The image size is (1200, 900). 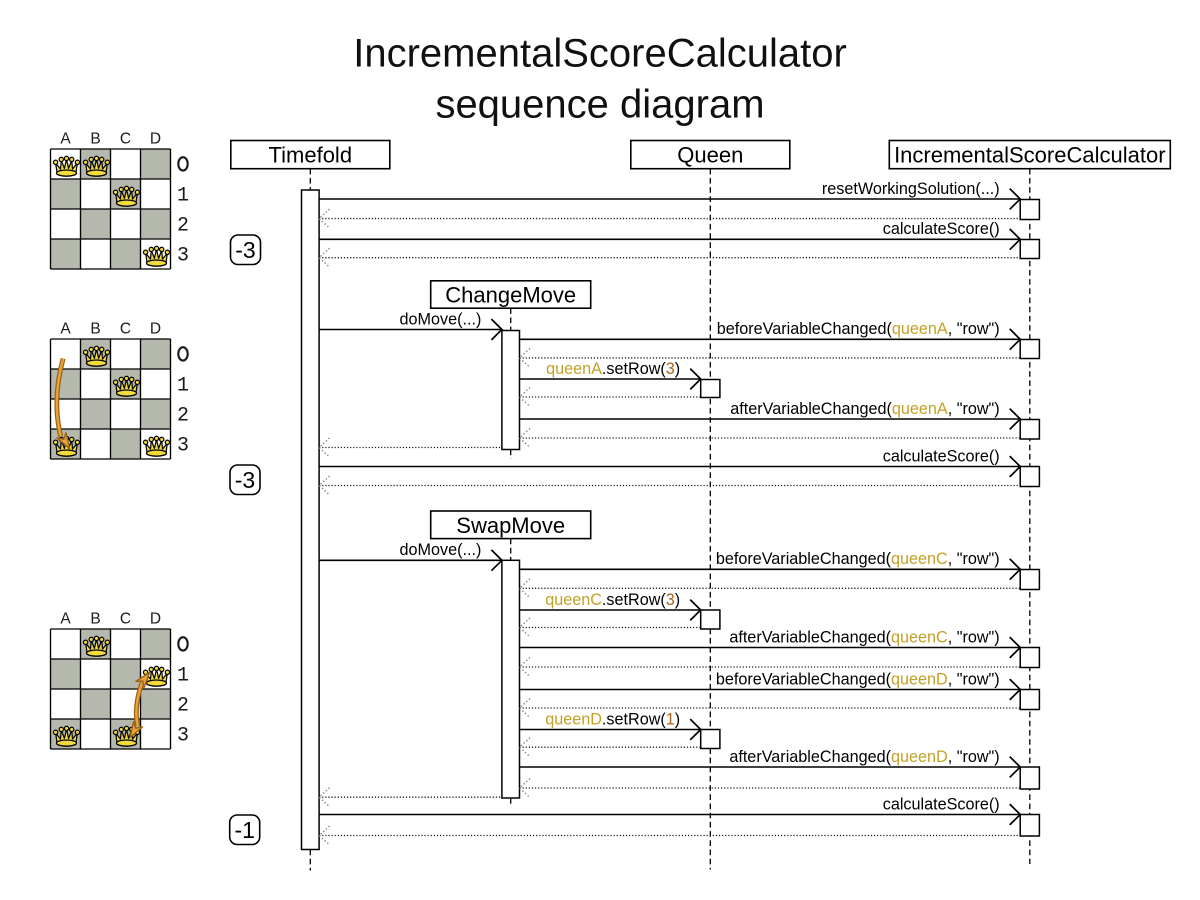 I want to click on svg-text: queenD.setRow(1), so click(x=612, y=719).